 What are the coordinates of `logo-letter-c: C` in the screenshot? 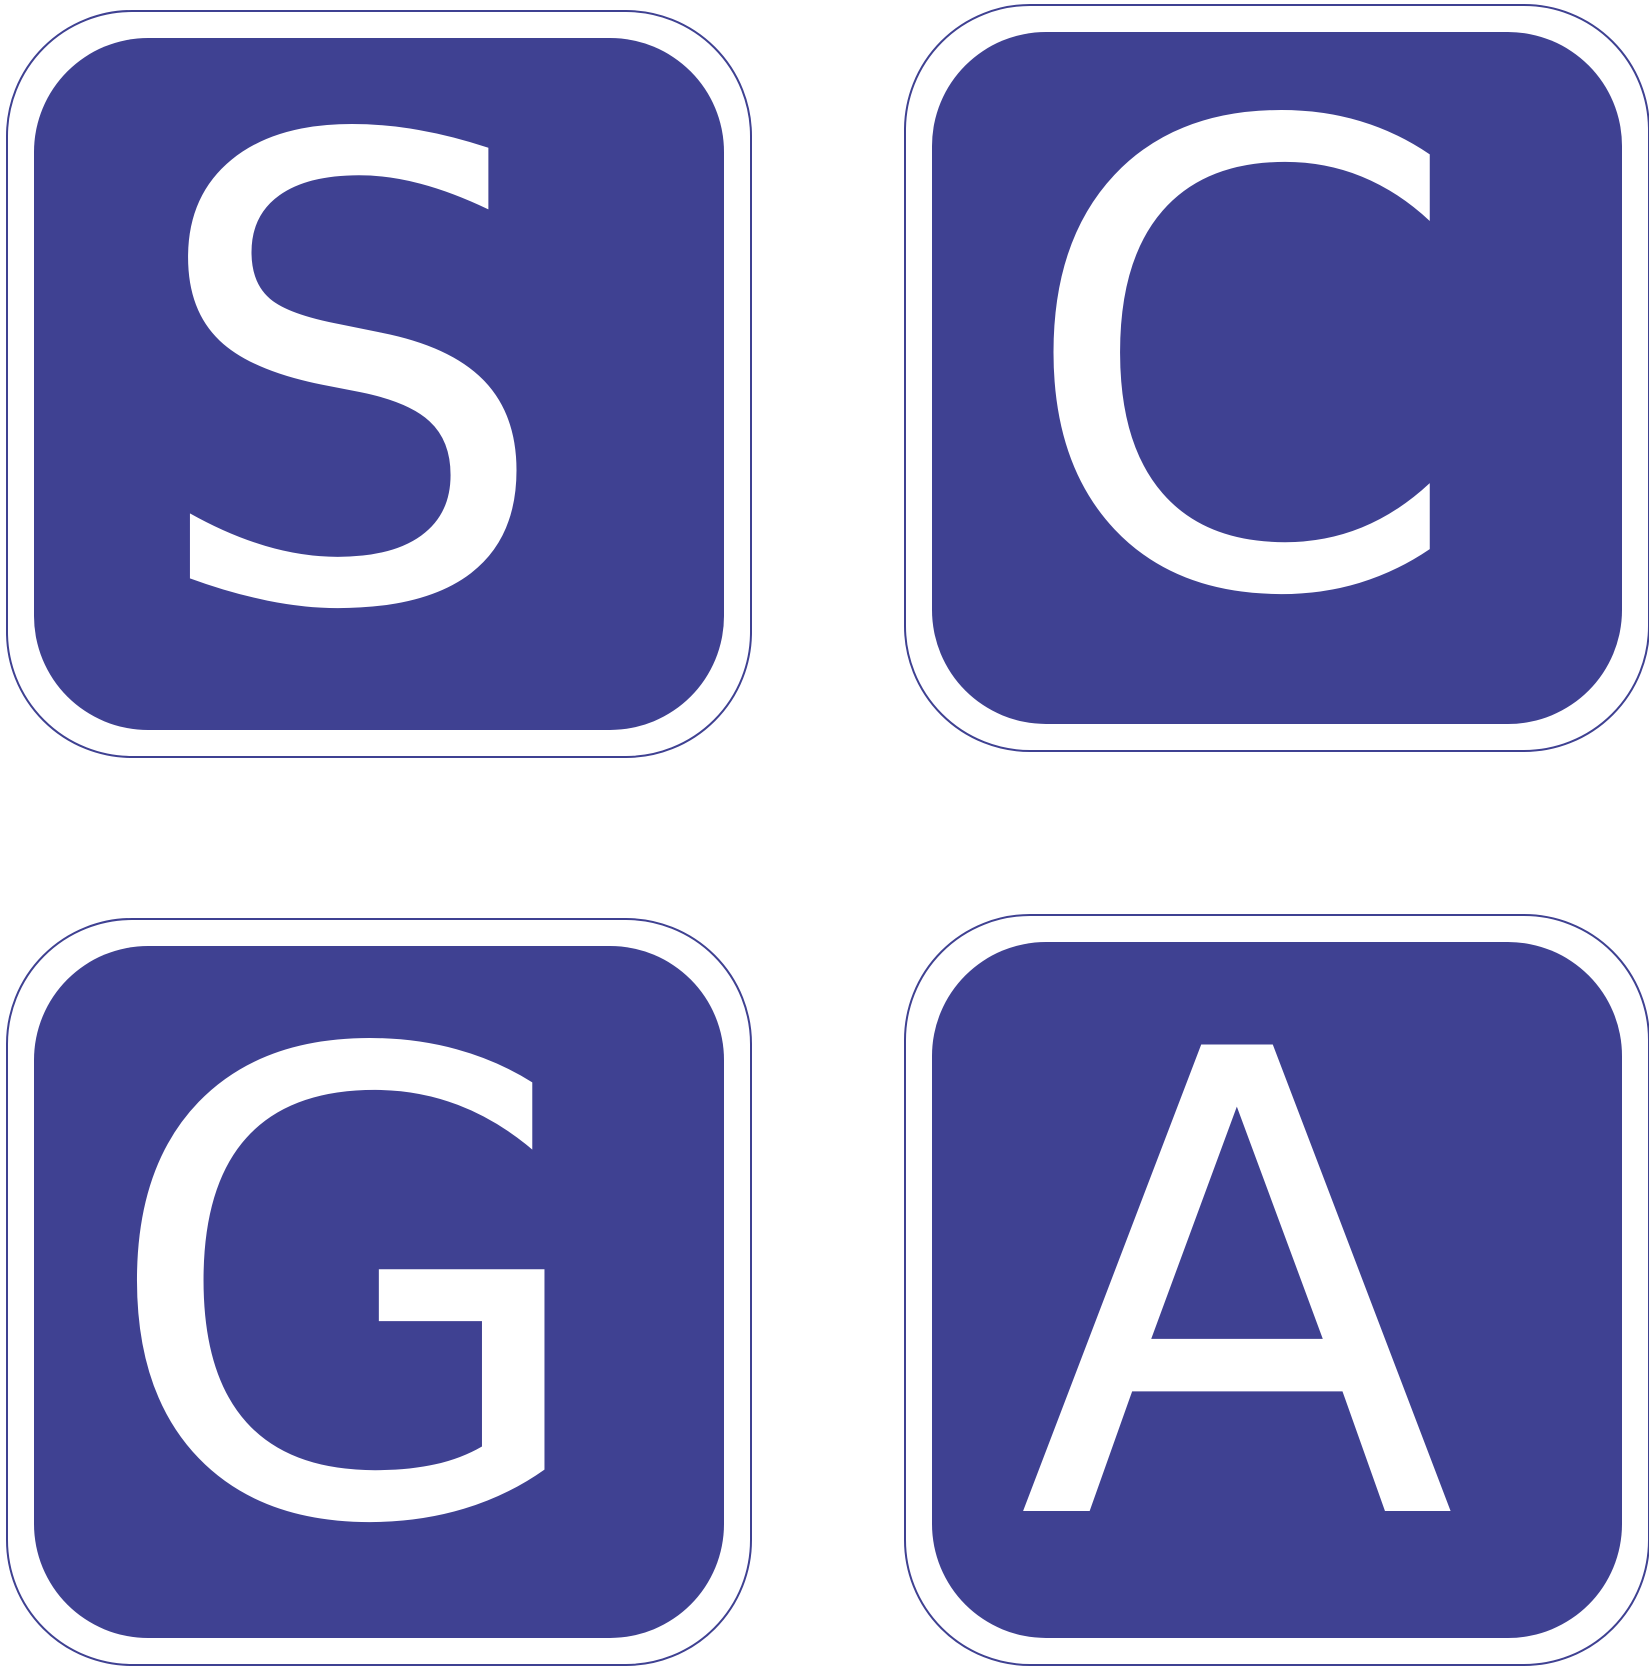 It's located at (1241, 378).